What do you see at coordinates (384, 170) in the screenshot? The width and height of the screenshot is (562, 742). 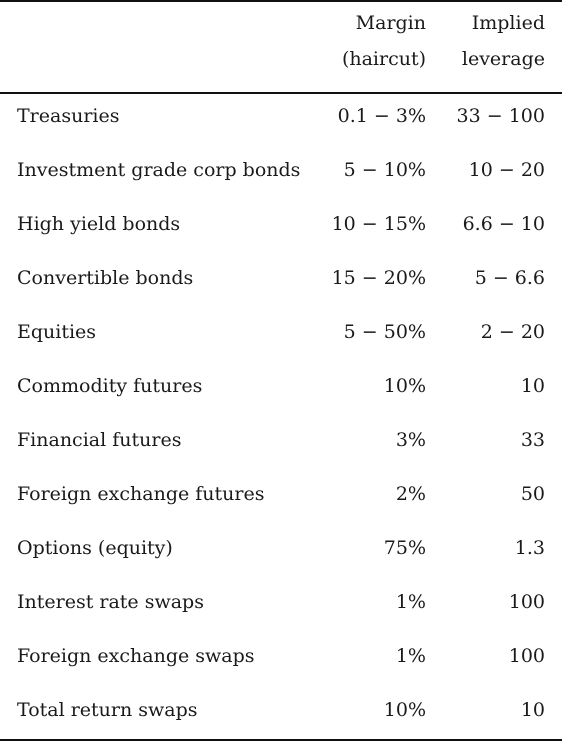 I see `margin-cell: 5 − 10%` at bounding box center [384, 170].